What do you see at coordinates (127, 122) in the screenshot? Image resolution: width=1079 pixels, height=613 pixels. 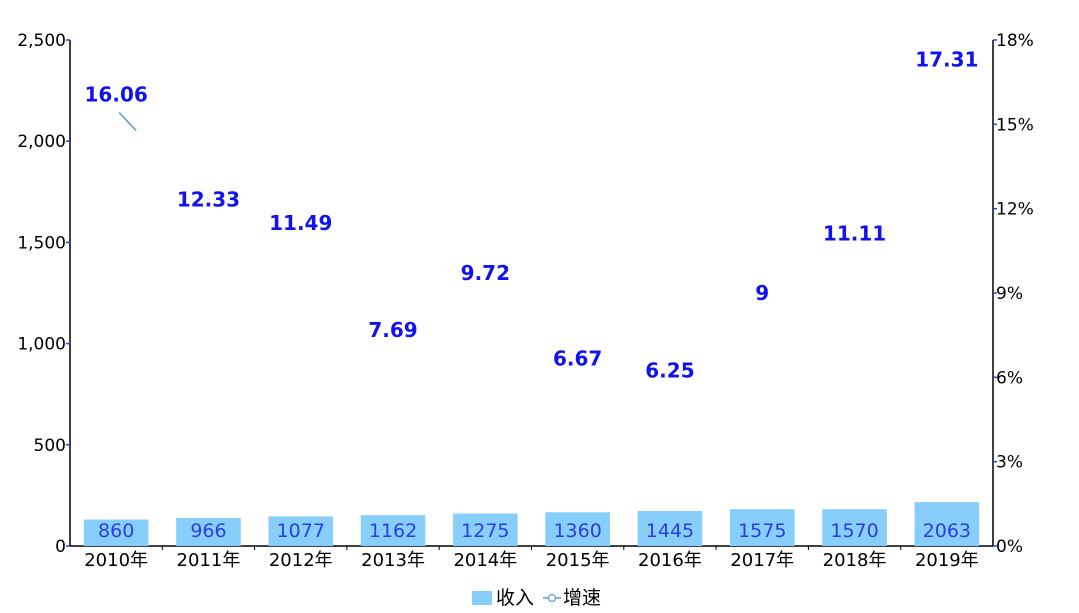 I see `line-segment` at bounding box center [127, 122].